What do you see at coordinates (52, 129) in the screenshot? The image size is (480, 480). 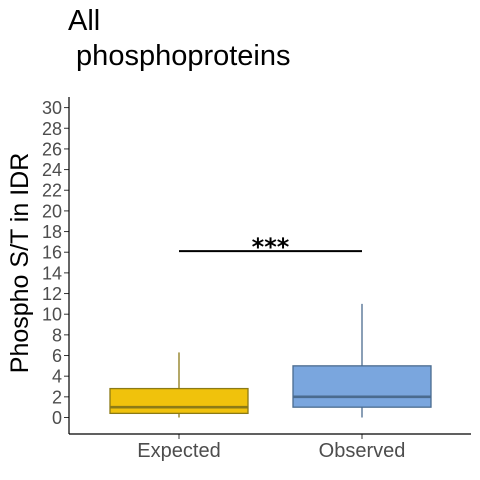 I see `y-tick-label: 28` at bounding box center [52, 129].